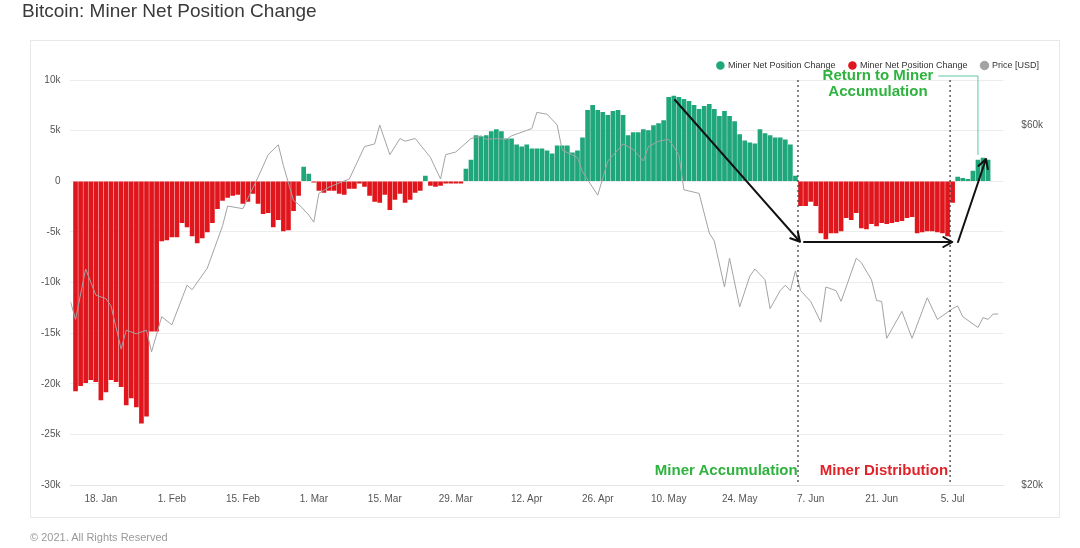 The image size is (1080, 548). What do you see at coordinates (54, 231) in the screenshot?
I see `y-tick-label: -5k` at bounding box center [54, 231].